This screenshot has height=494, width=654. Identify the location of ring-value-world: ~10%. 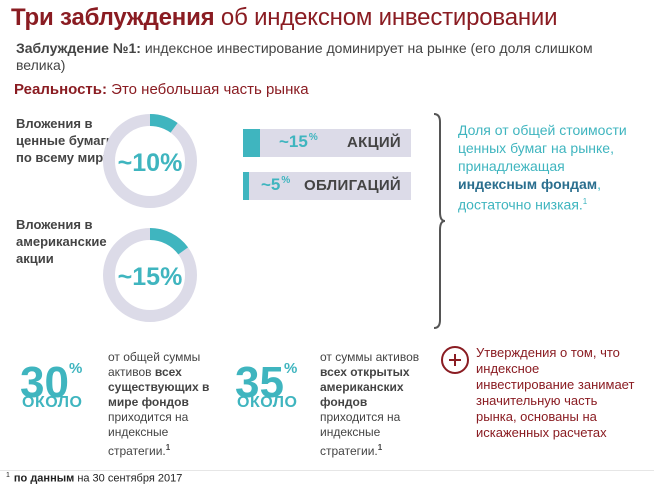
(150, 163).